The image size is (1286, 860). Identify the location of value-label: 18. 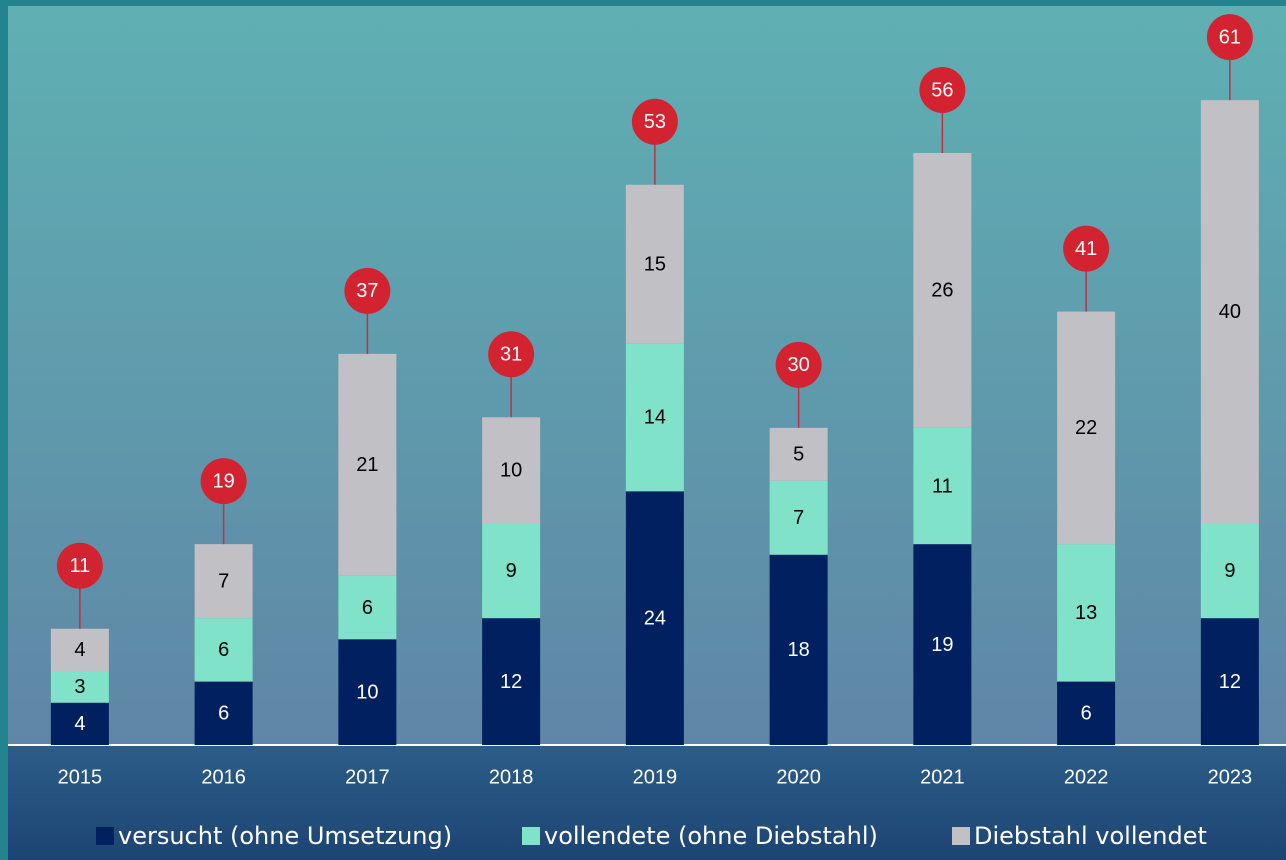
(799, 650).